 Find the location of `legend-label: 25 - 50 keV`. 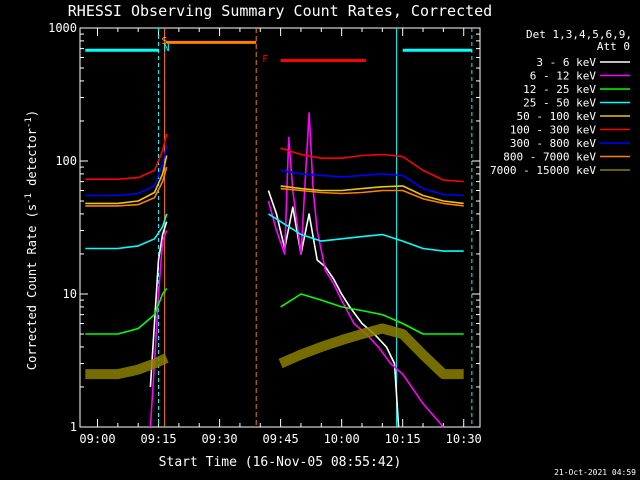

legend-label: 25 - 50 keV is located at coordinates (559, 103).